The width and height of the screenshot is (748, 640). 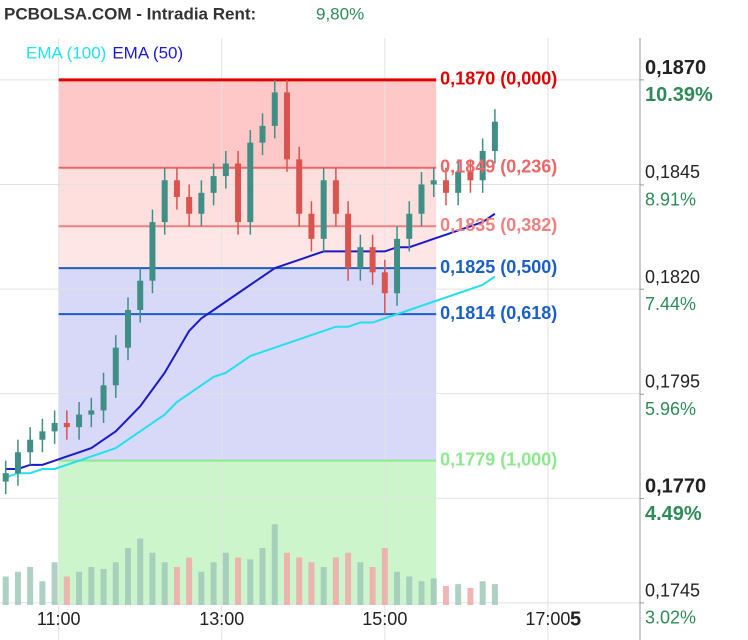 I want to click on y-tick-label: 0,1820, so click(x=672, y=277).